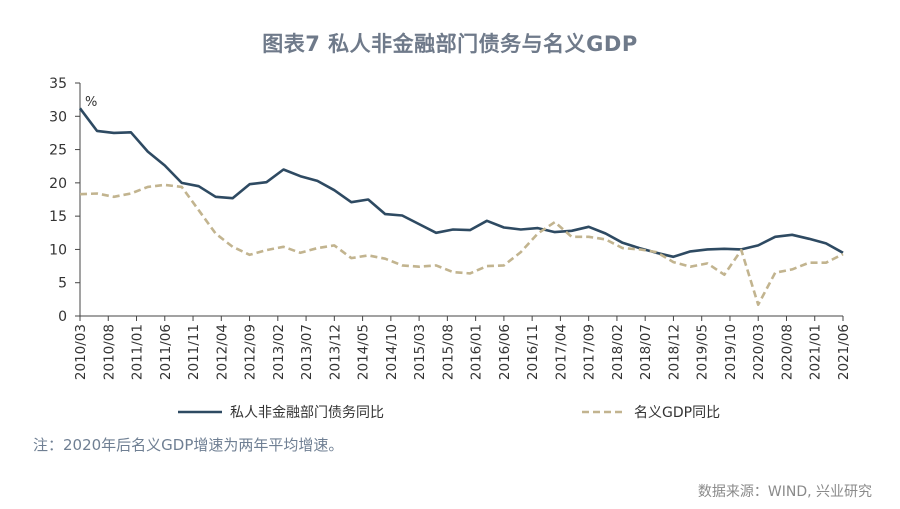  I want to click on x-tick-label: 2018/02, so click(618, 352).